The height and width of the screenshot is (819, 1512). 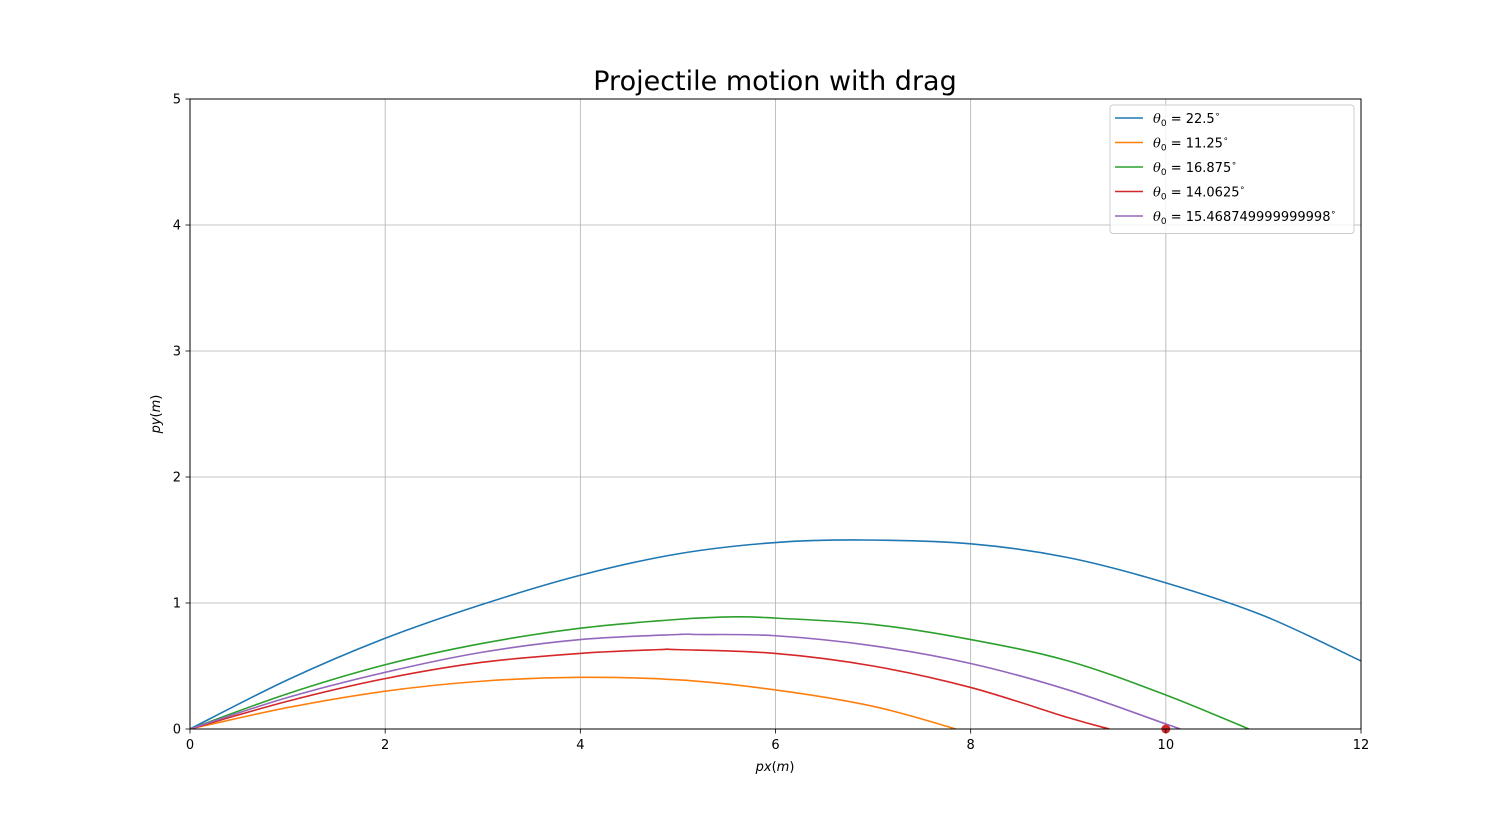 What do you see at coordinates (1186, 119) in the screenshot?
I see `legend-label: θ0 = 22.5∘` at bounding box center [1186, 119].